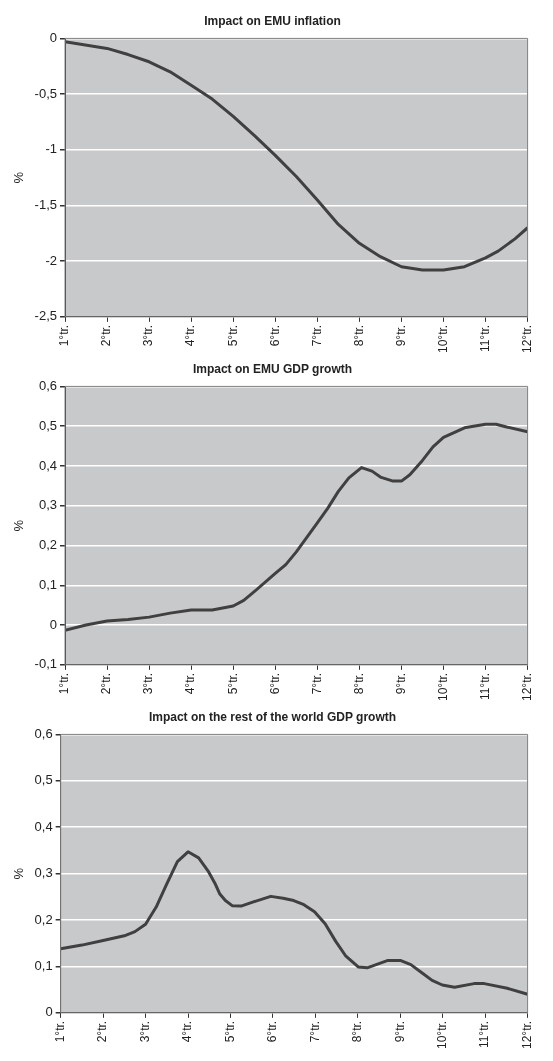 Image resolution: width=553 pixels, height=1061 pixels. I want to click on y-tick-label: -1,5, so click(45, 205).